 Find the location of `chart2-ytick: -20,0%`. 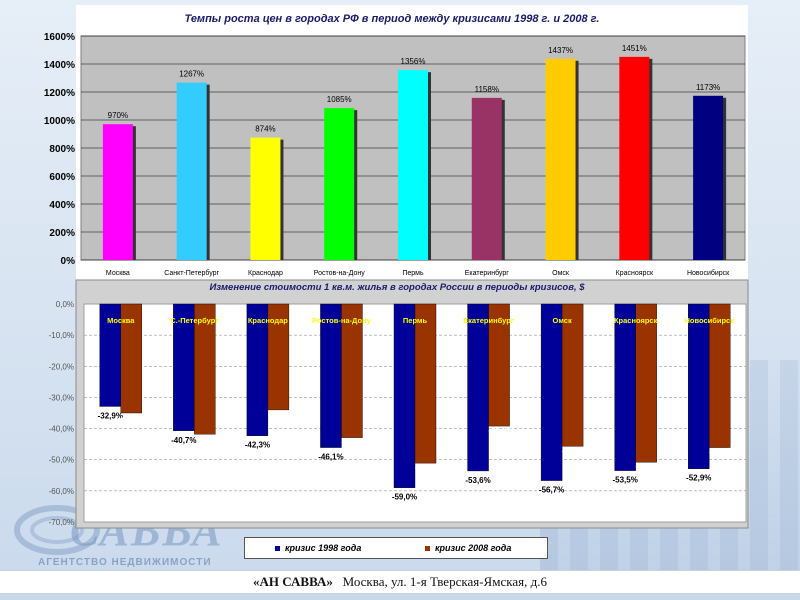

chart2-ytick: -20,0% is located at coordinates (61, 366).